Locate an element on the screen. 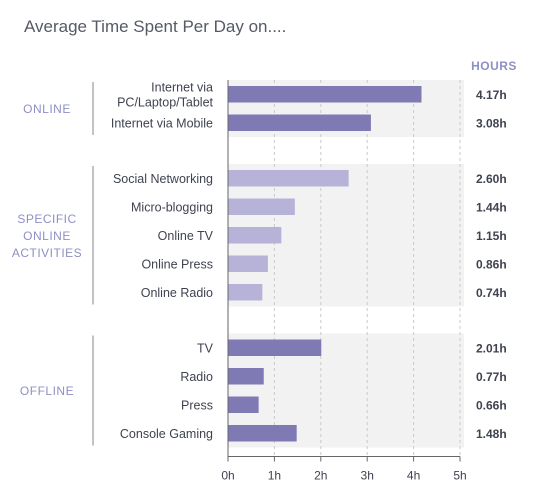  tick-label: 3h is located at coordinates (367, 476).